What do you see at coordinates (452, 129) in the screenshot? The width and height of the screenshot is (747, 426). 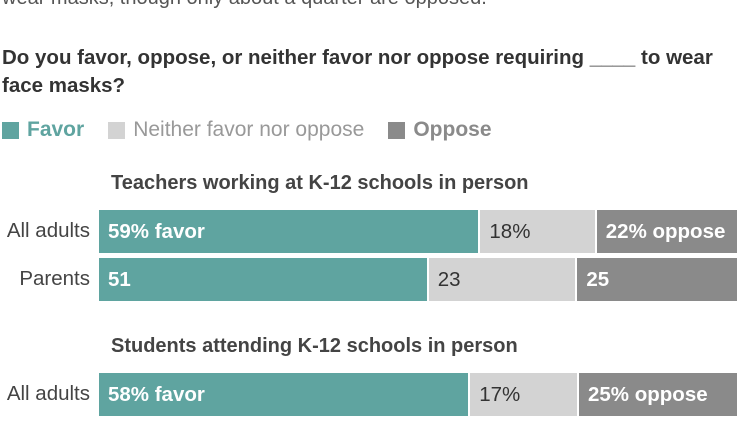 I see `legend-label-oppose: Oppose` at bounding box center [452, 129].